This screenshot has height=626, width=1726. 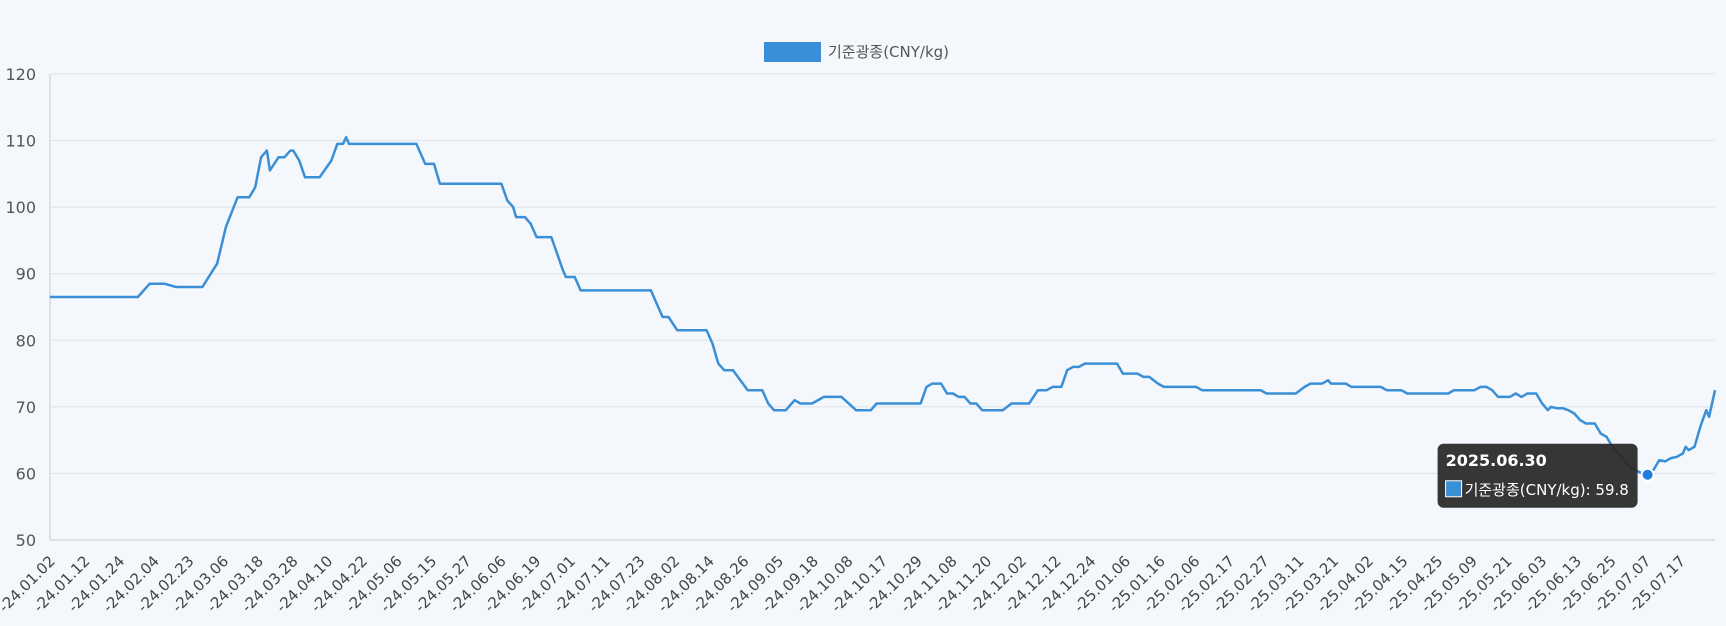 What do you see at coordinates (1454, 489) in the screenshot?
I see `tooltip-swatch` at bounding box center [1454, 489].